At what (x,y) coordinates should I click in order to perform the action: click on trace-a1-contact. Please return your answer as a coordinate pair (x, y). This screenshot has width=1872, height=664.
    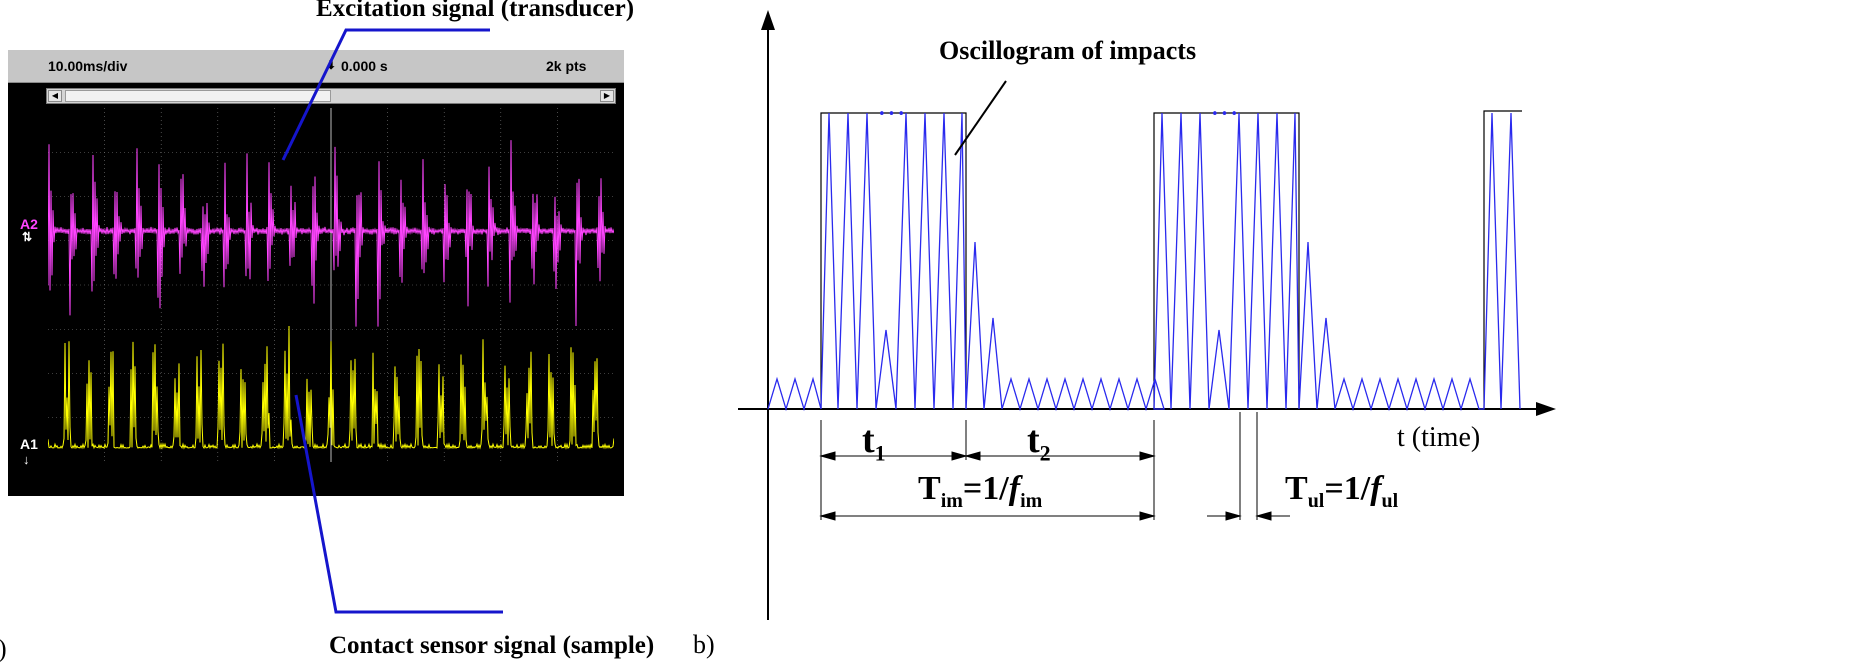
    Looking at the image, I should click on (331, 387).